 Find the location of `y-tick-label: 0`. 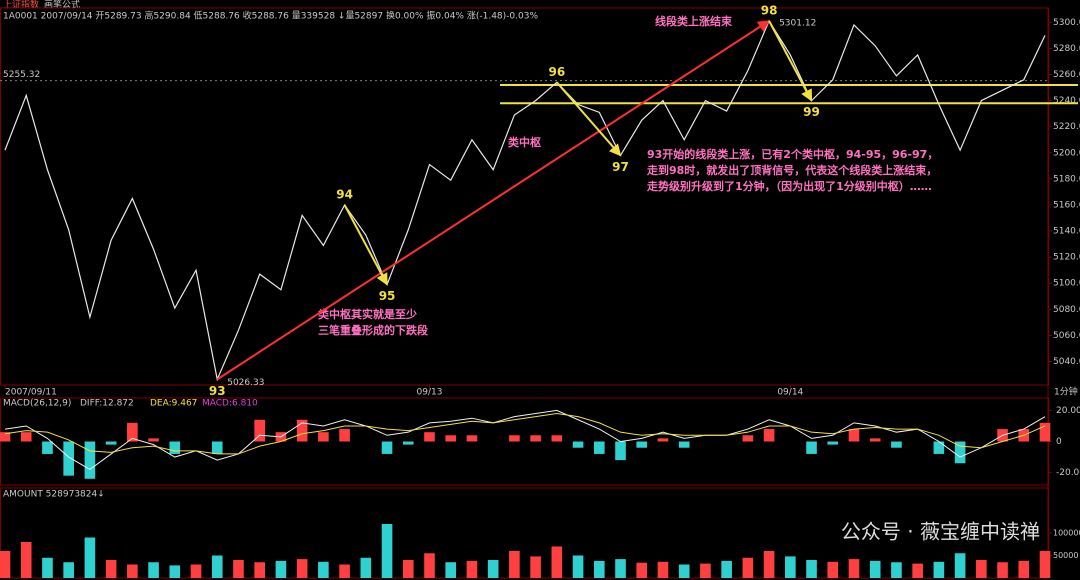

y-tick-label: 0 is located at coordinates (1059, 442).